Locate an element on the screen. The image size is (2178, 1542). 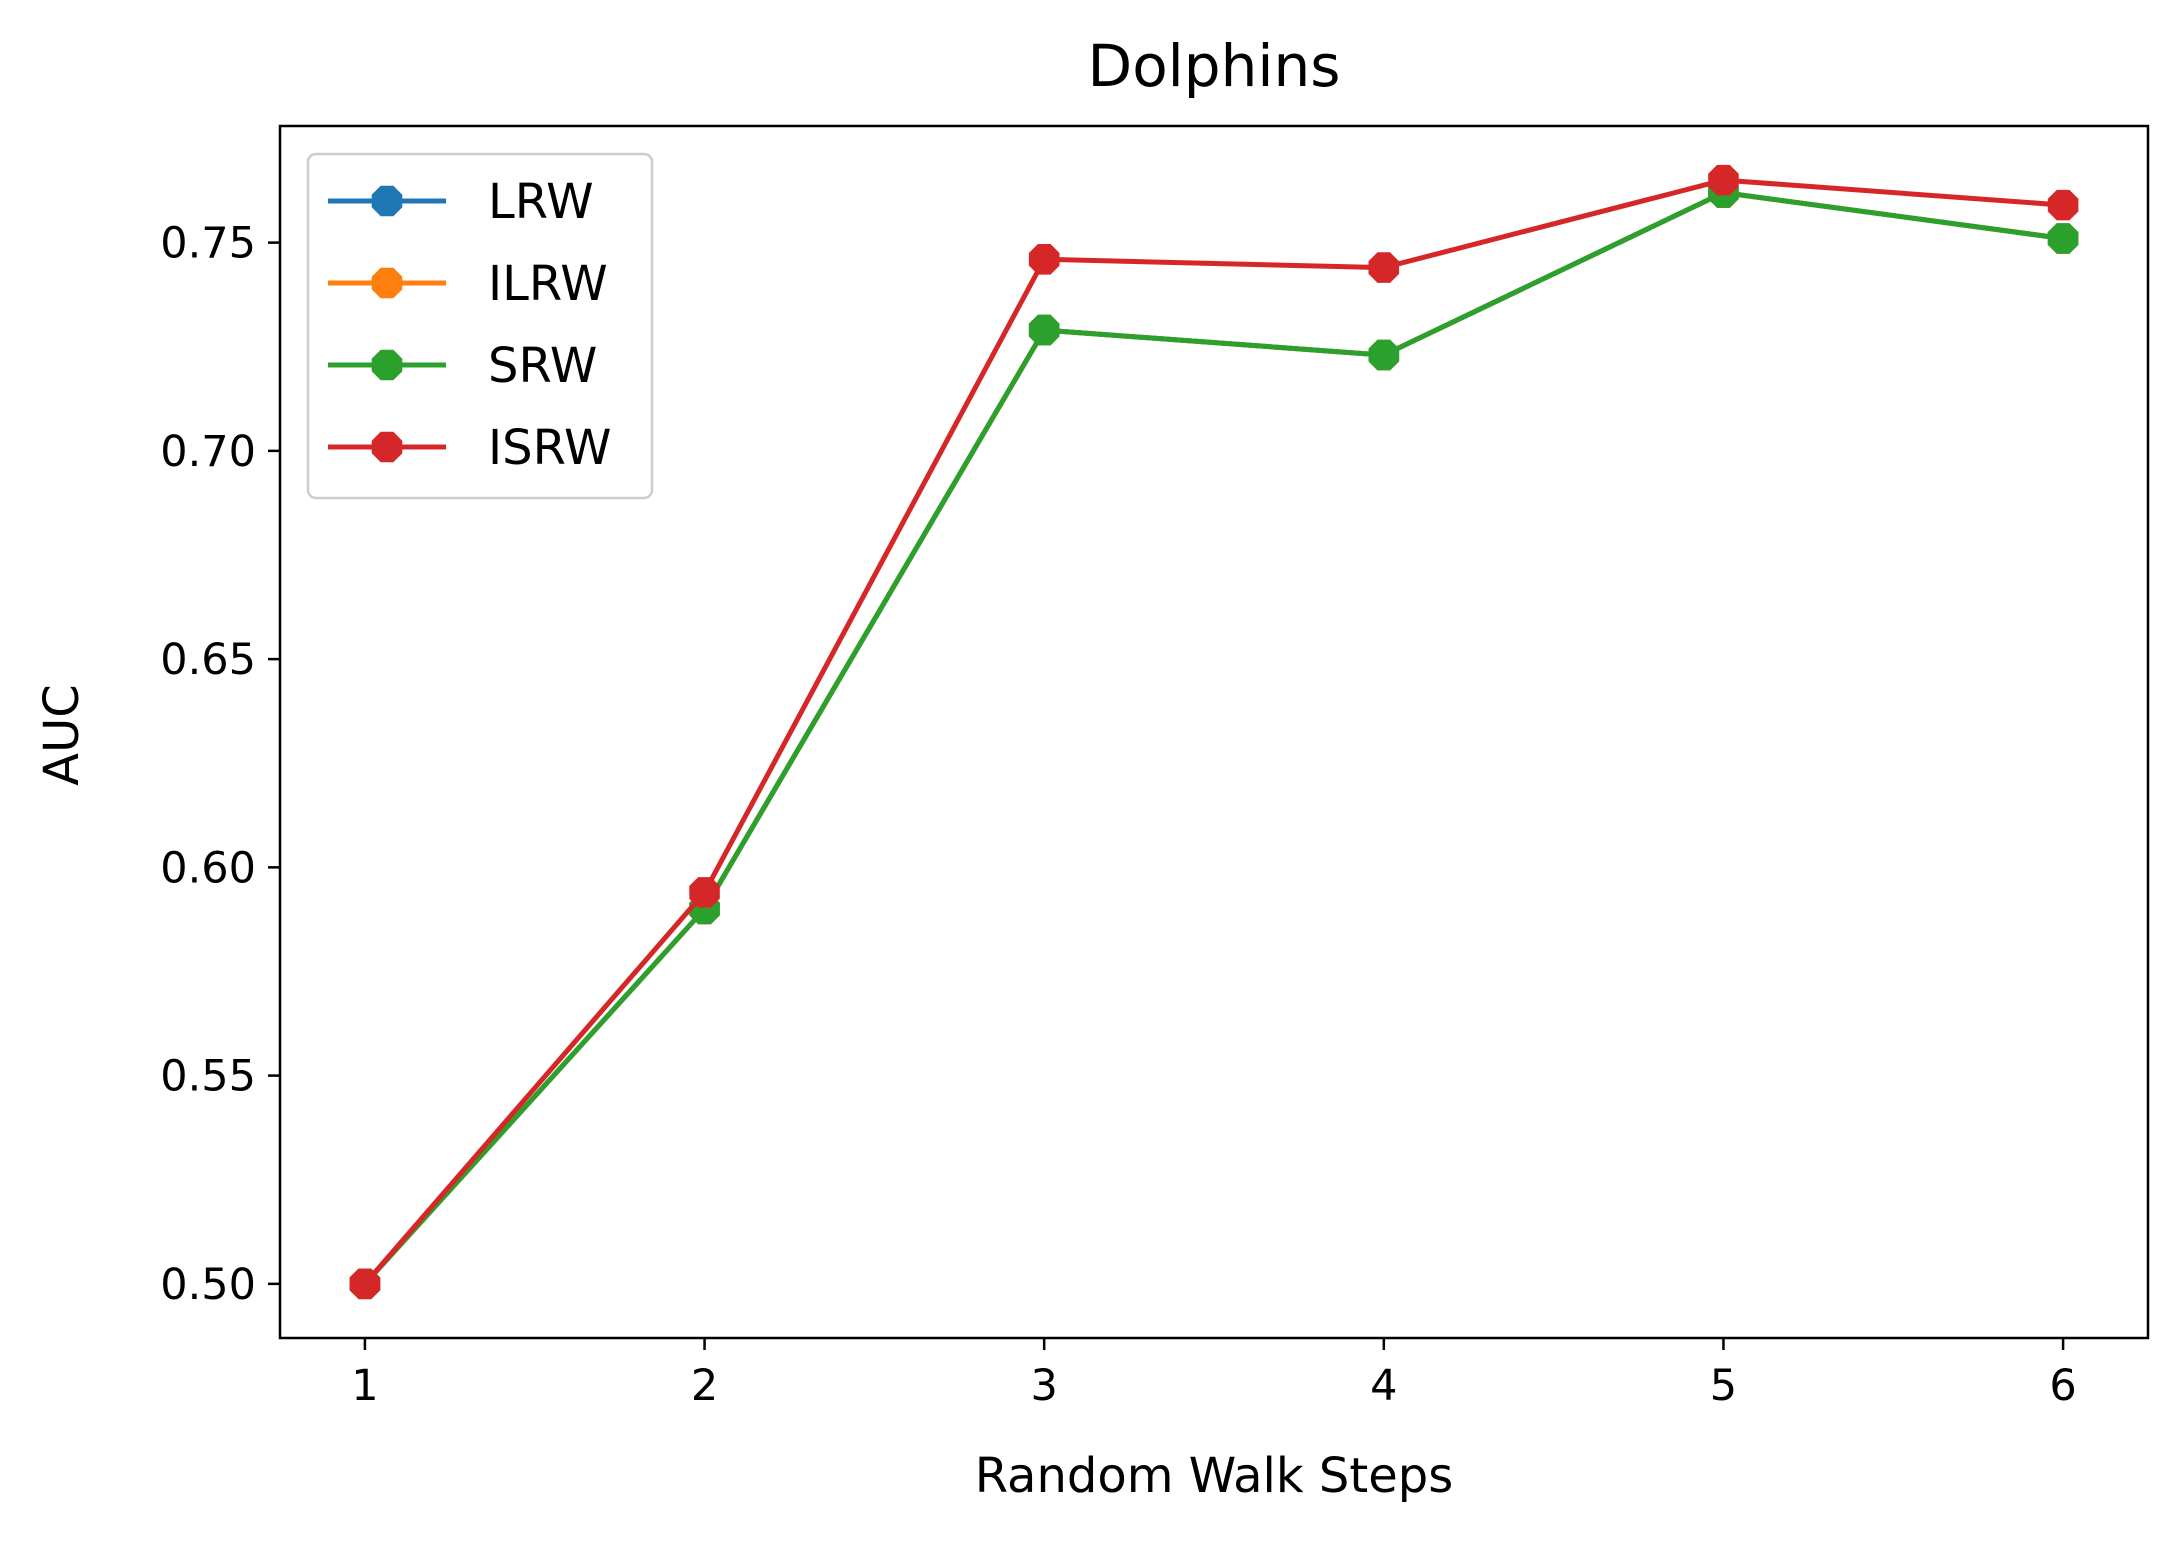
legend-label: LRW is located at coordinates (541, 202).